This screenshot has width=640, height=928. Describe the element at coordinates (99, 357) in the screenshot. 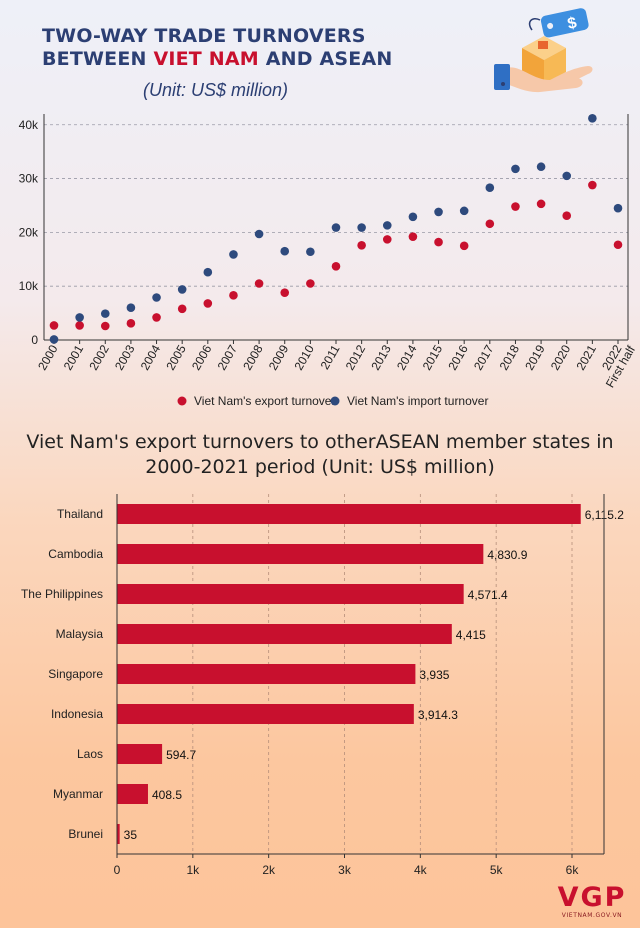

I see `chart1-x-tick: 2002` at that location.